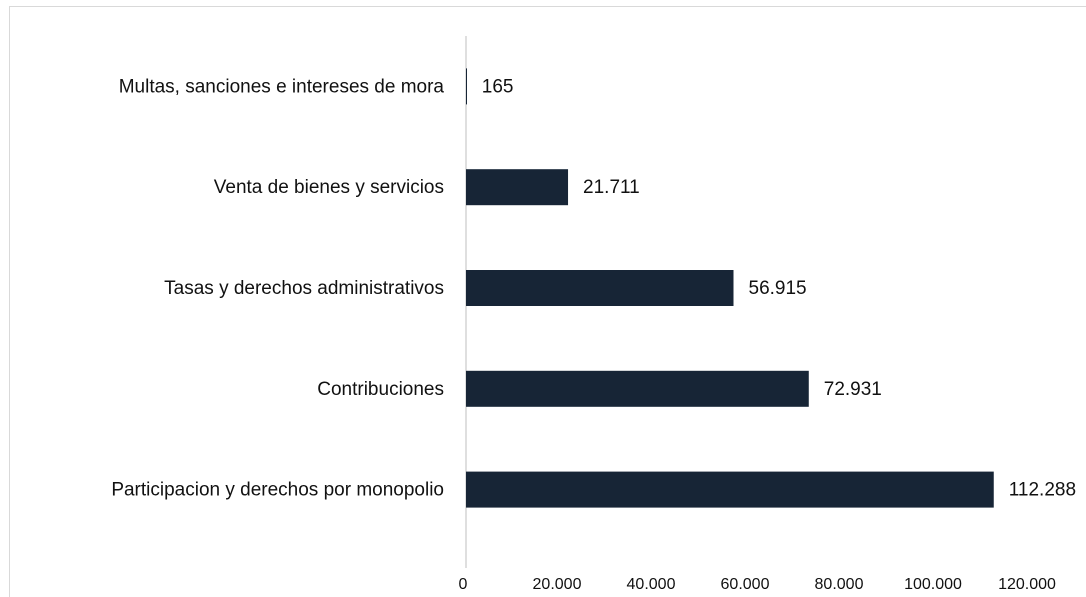 This screenshot has height=597, width=1086. Describe the element at coordinates (933, 584) in the screenshot. I see `x-tick-label: 100.000` at that location.